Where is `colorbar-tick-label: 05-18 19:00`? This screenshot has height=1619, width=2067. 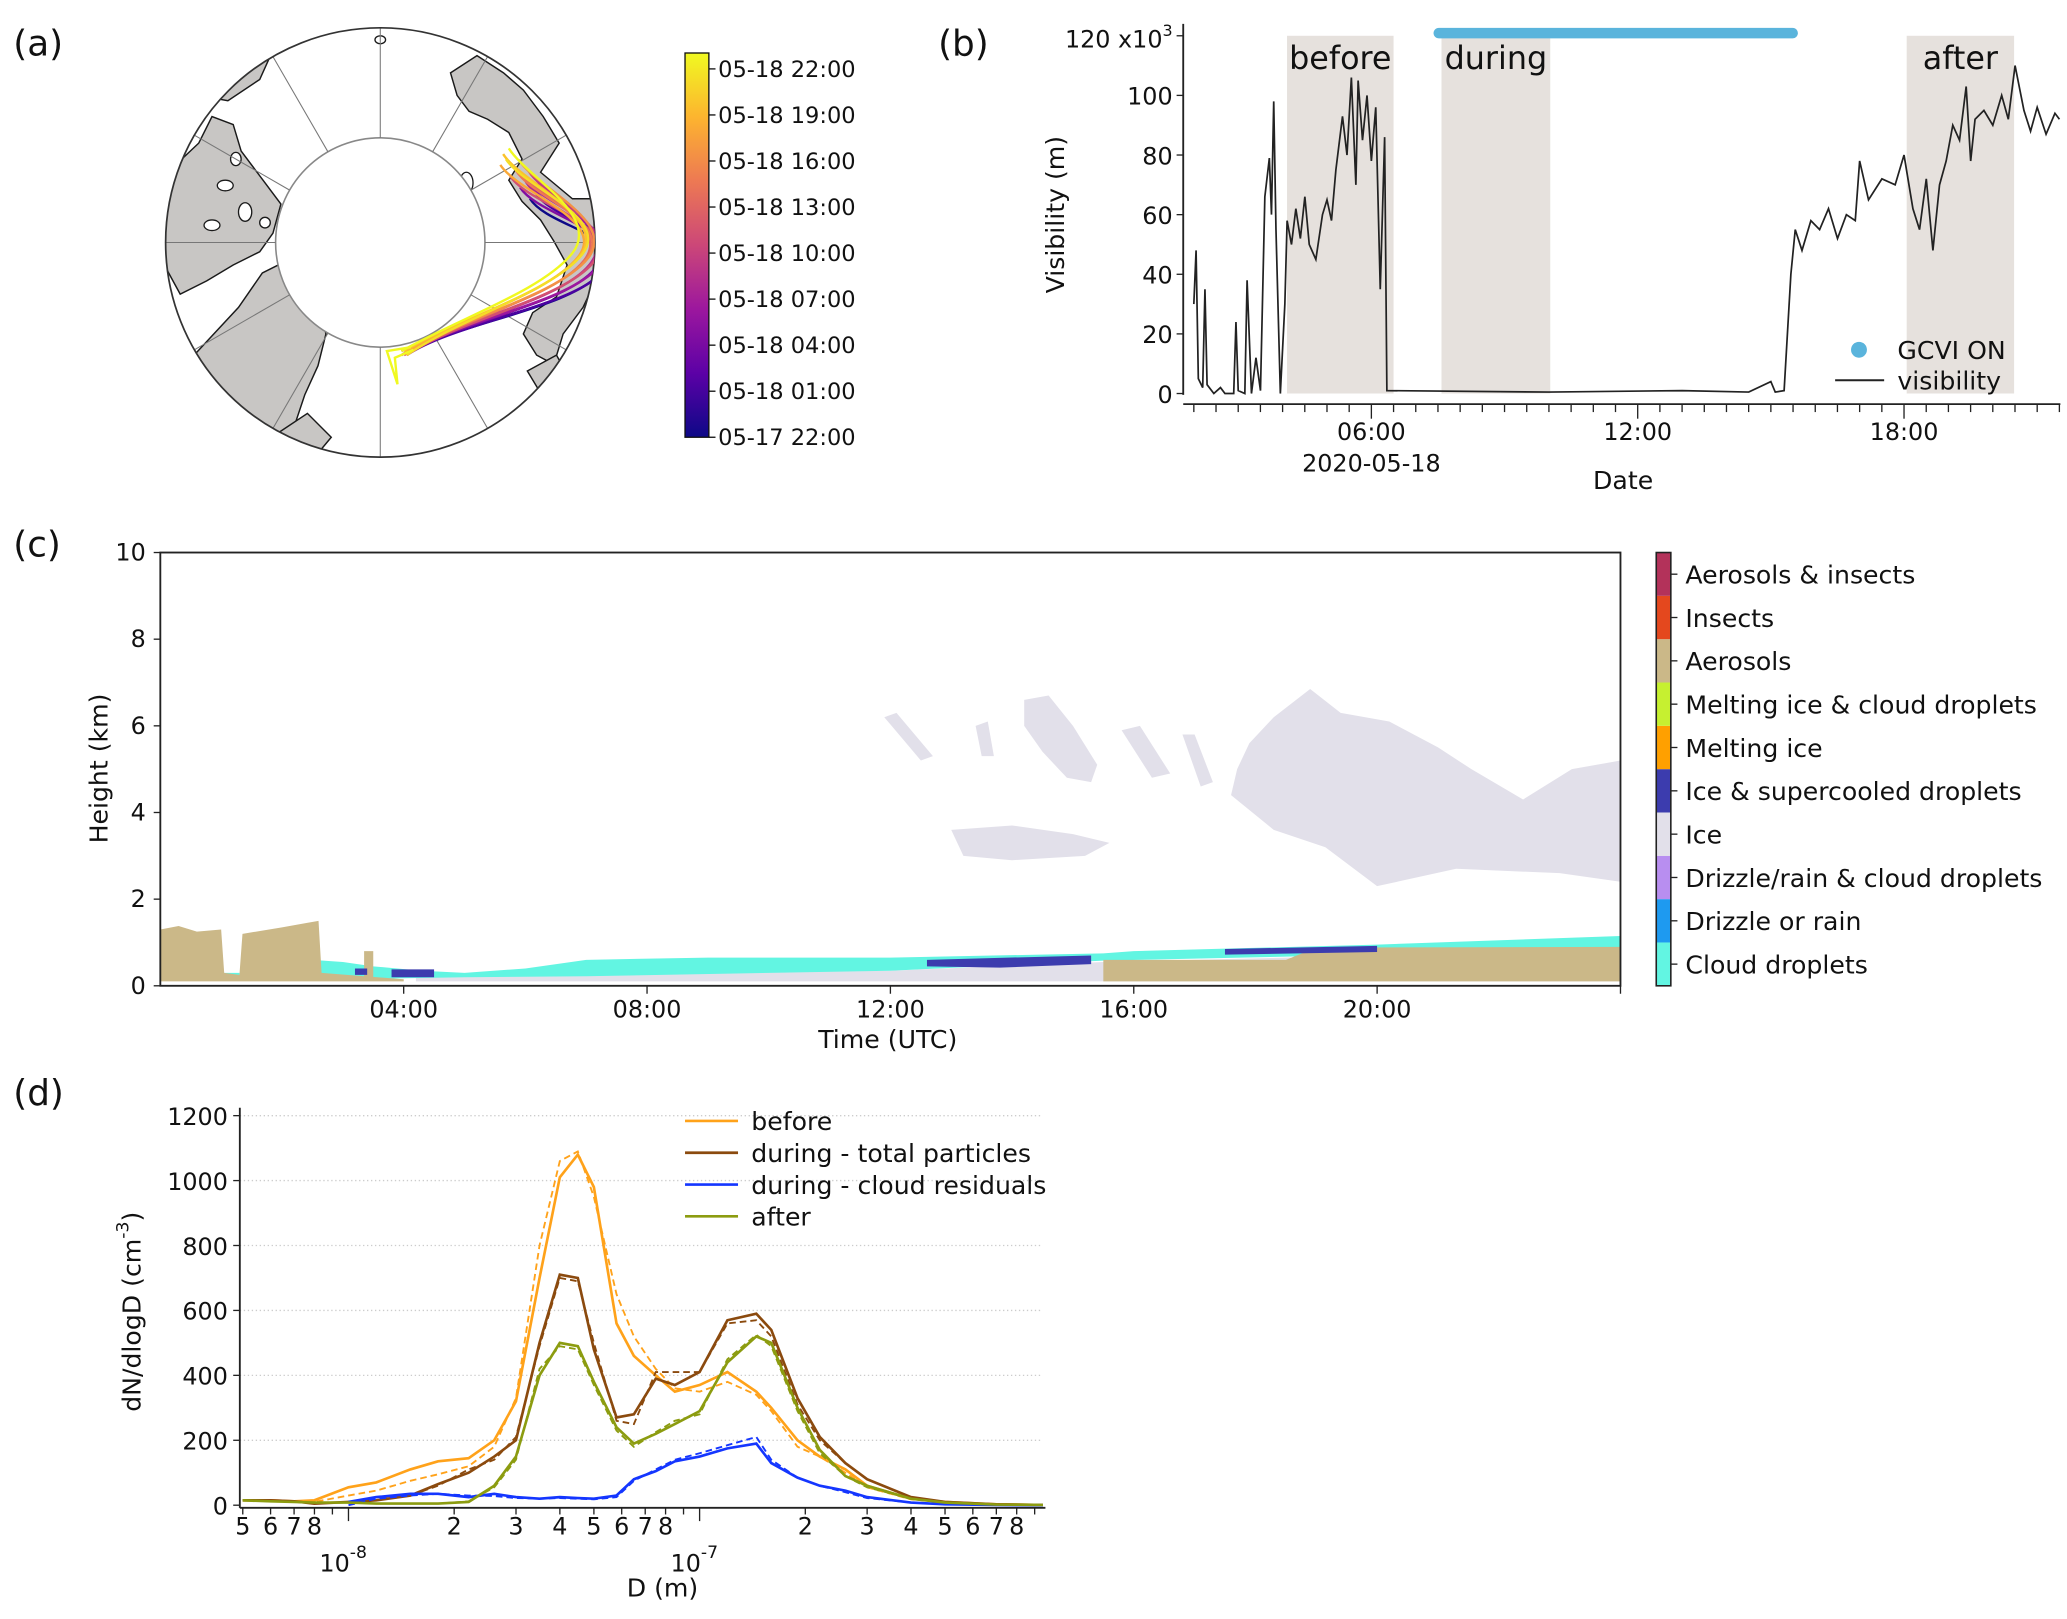 colorbar-tick-label: 05-18 19:00 is located at coordinates (786, 116).